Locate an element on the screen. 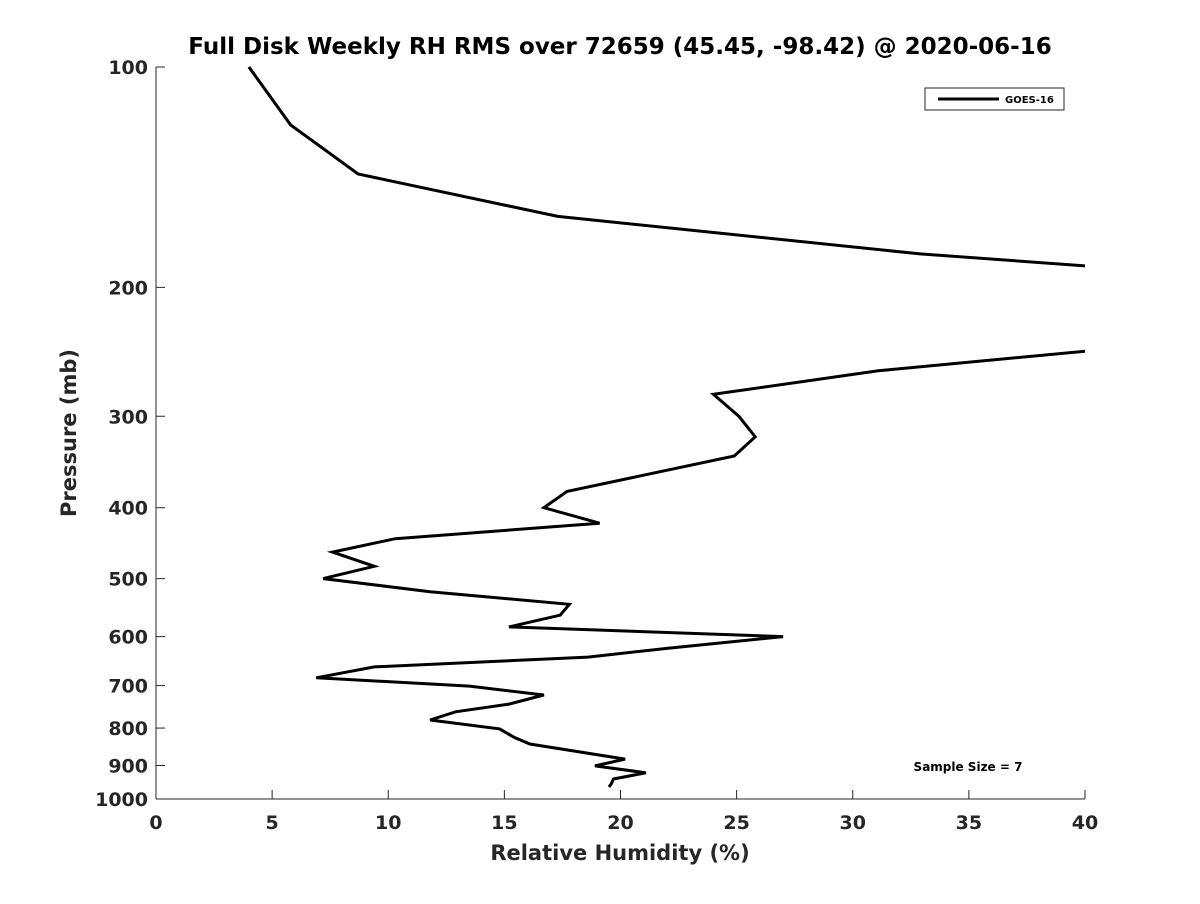 Image resolution: width=1200 pixels, height=904 pixels. x-tick-label: 40 is located at coordinates (1085, 823).